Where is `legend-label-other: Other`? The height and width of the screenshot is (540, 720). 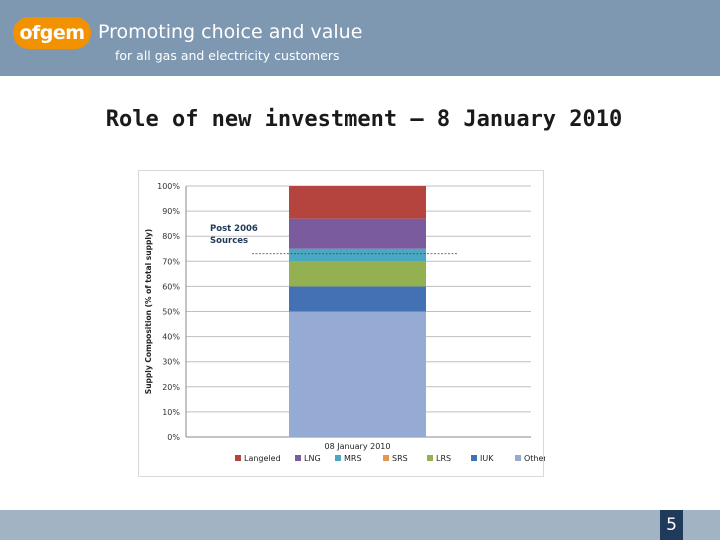 legend-label-other: Other is located at coordinates (534, 458).